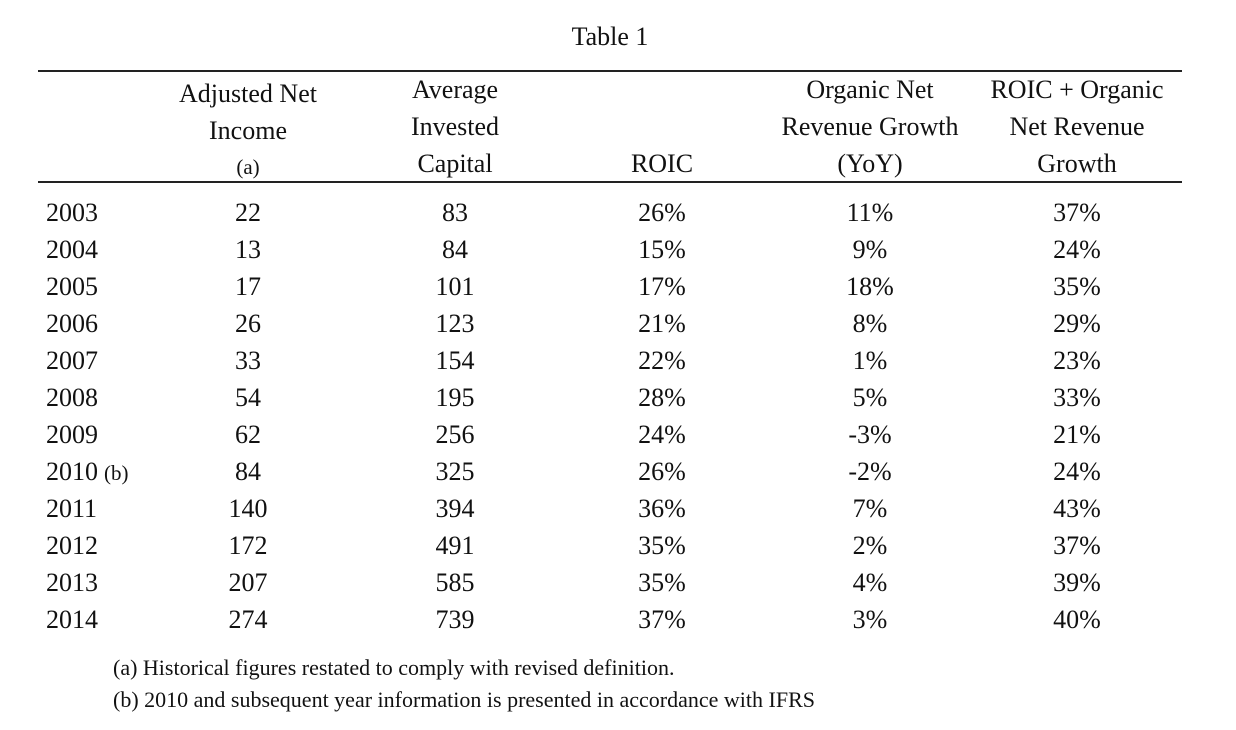 The width and height of the screenshot is (1236, 730). Describe the element at coordinates (455, 397) in the screenshot. I see `invested-capital-cell: 195` at that location.